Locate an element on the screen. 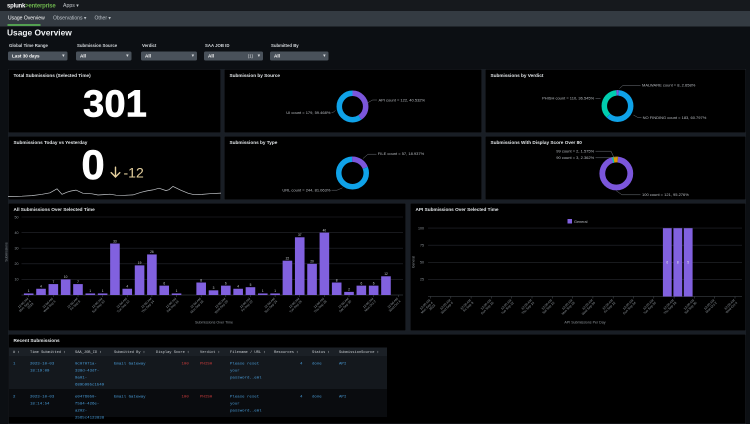 The image size is (750, 424). svg-text: Submissions Over Time is located at coordinates (214, 323).